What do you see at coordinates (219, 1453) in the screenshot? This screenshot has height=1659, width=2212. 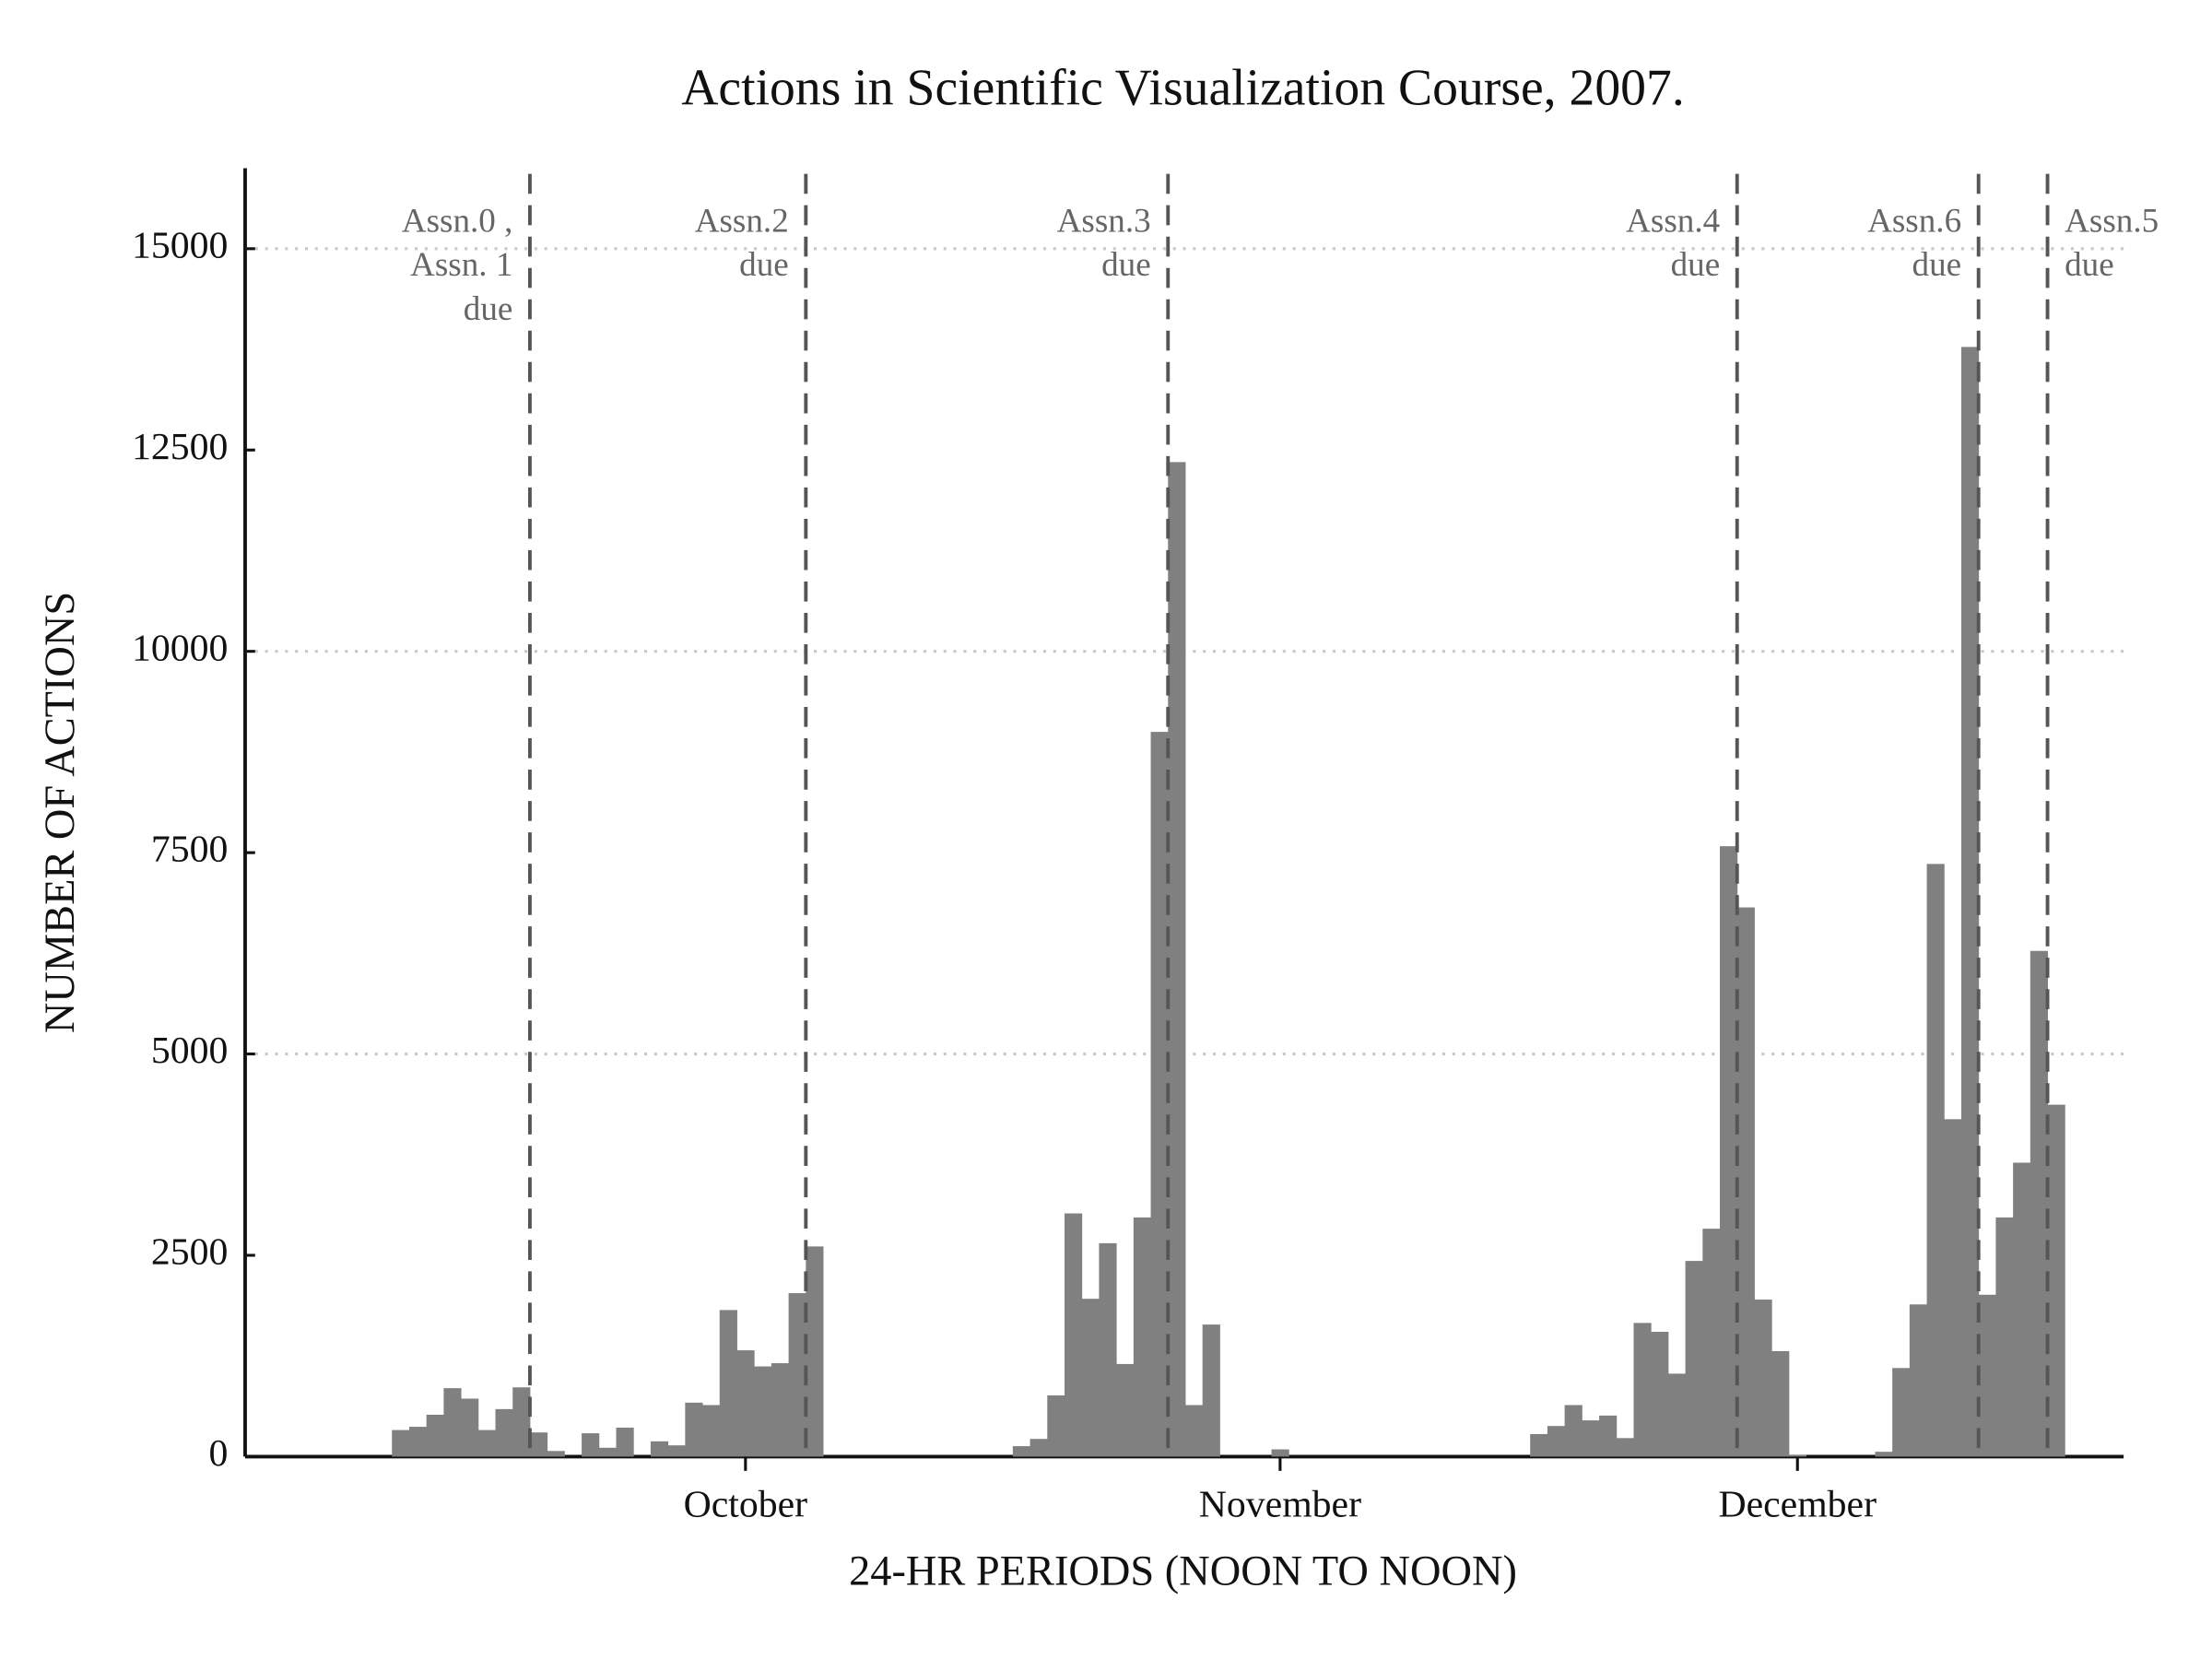 I see `y-tick-label: 0` at bounding box center [219, 1453].